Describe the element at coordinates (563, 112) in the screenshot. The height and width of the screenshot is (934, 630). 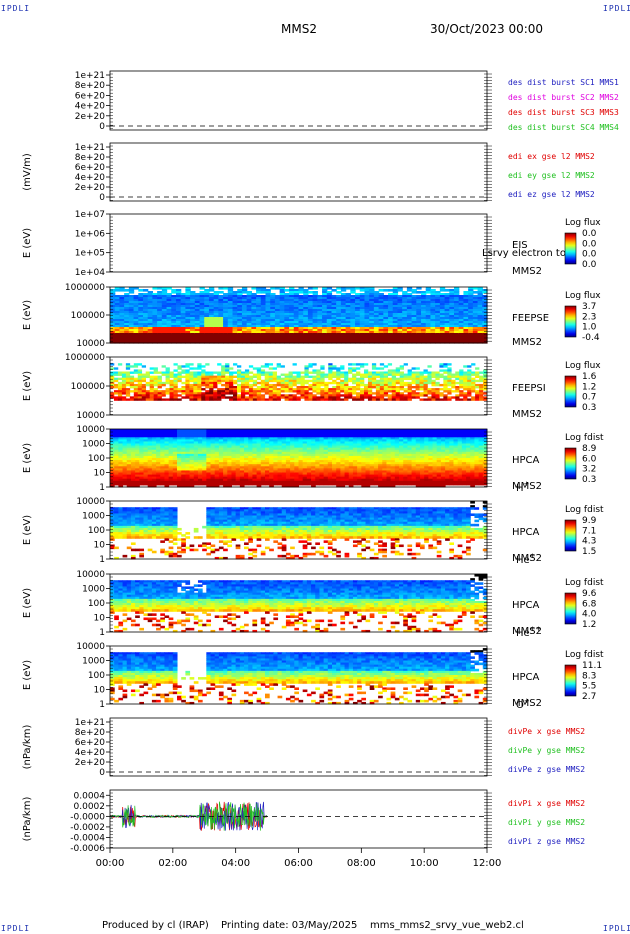
I see `legend-entry: des dist burst SC3 MMS3` at that location.